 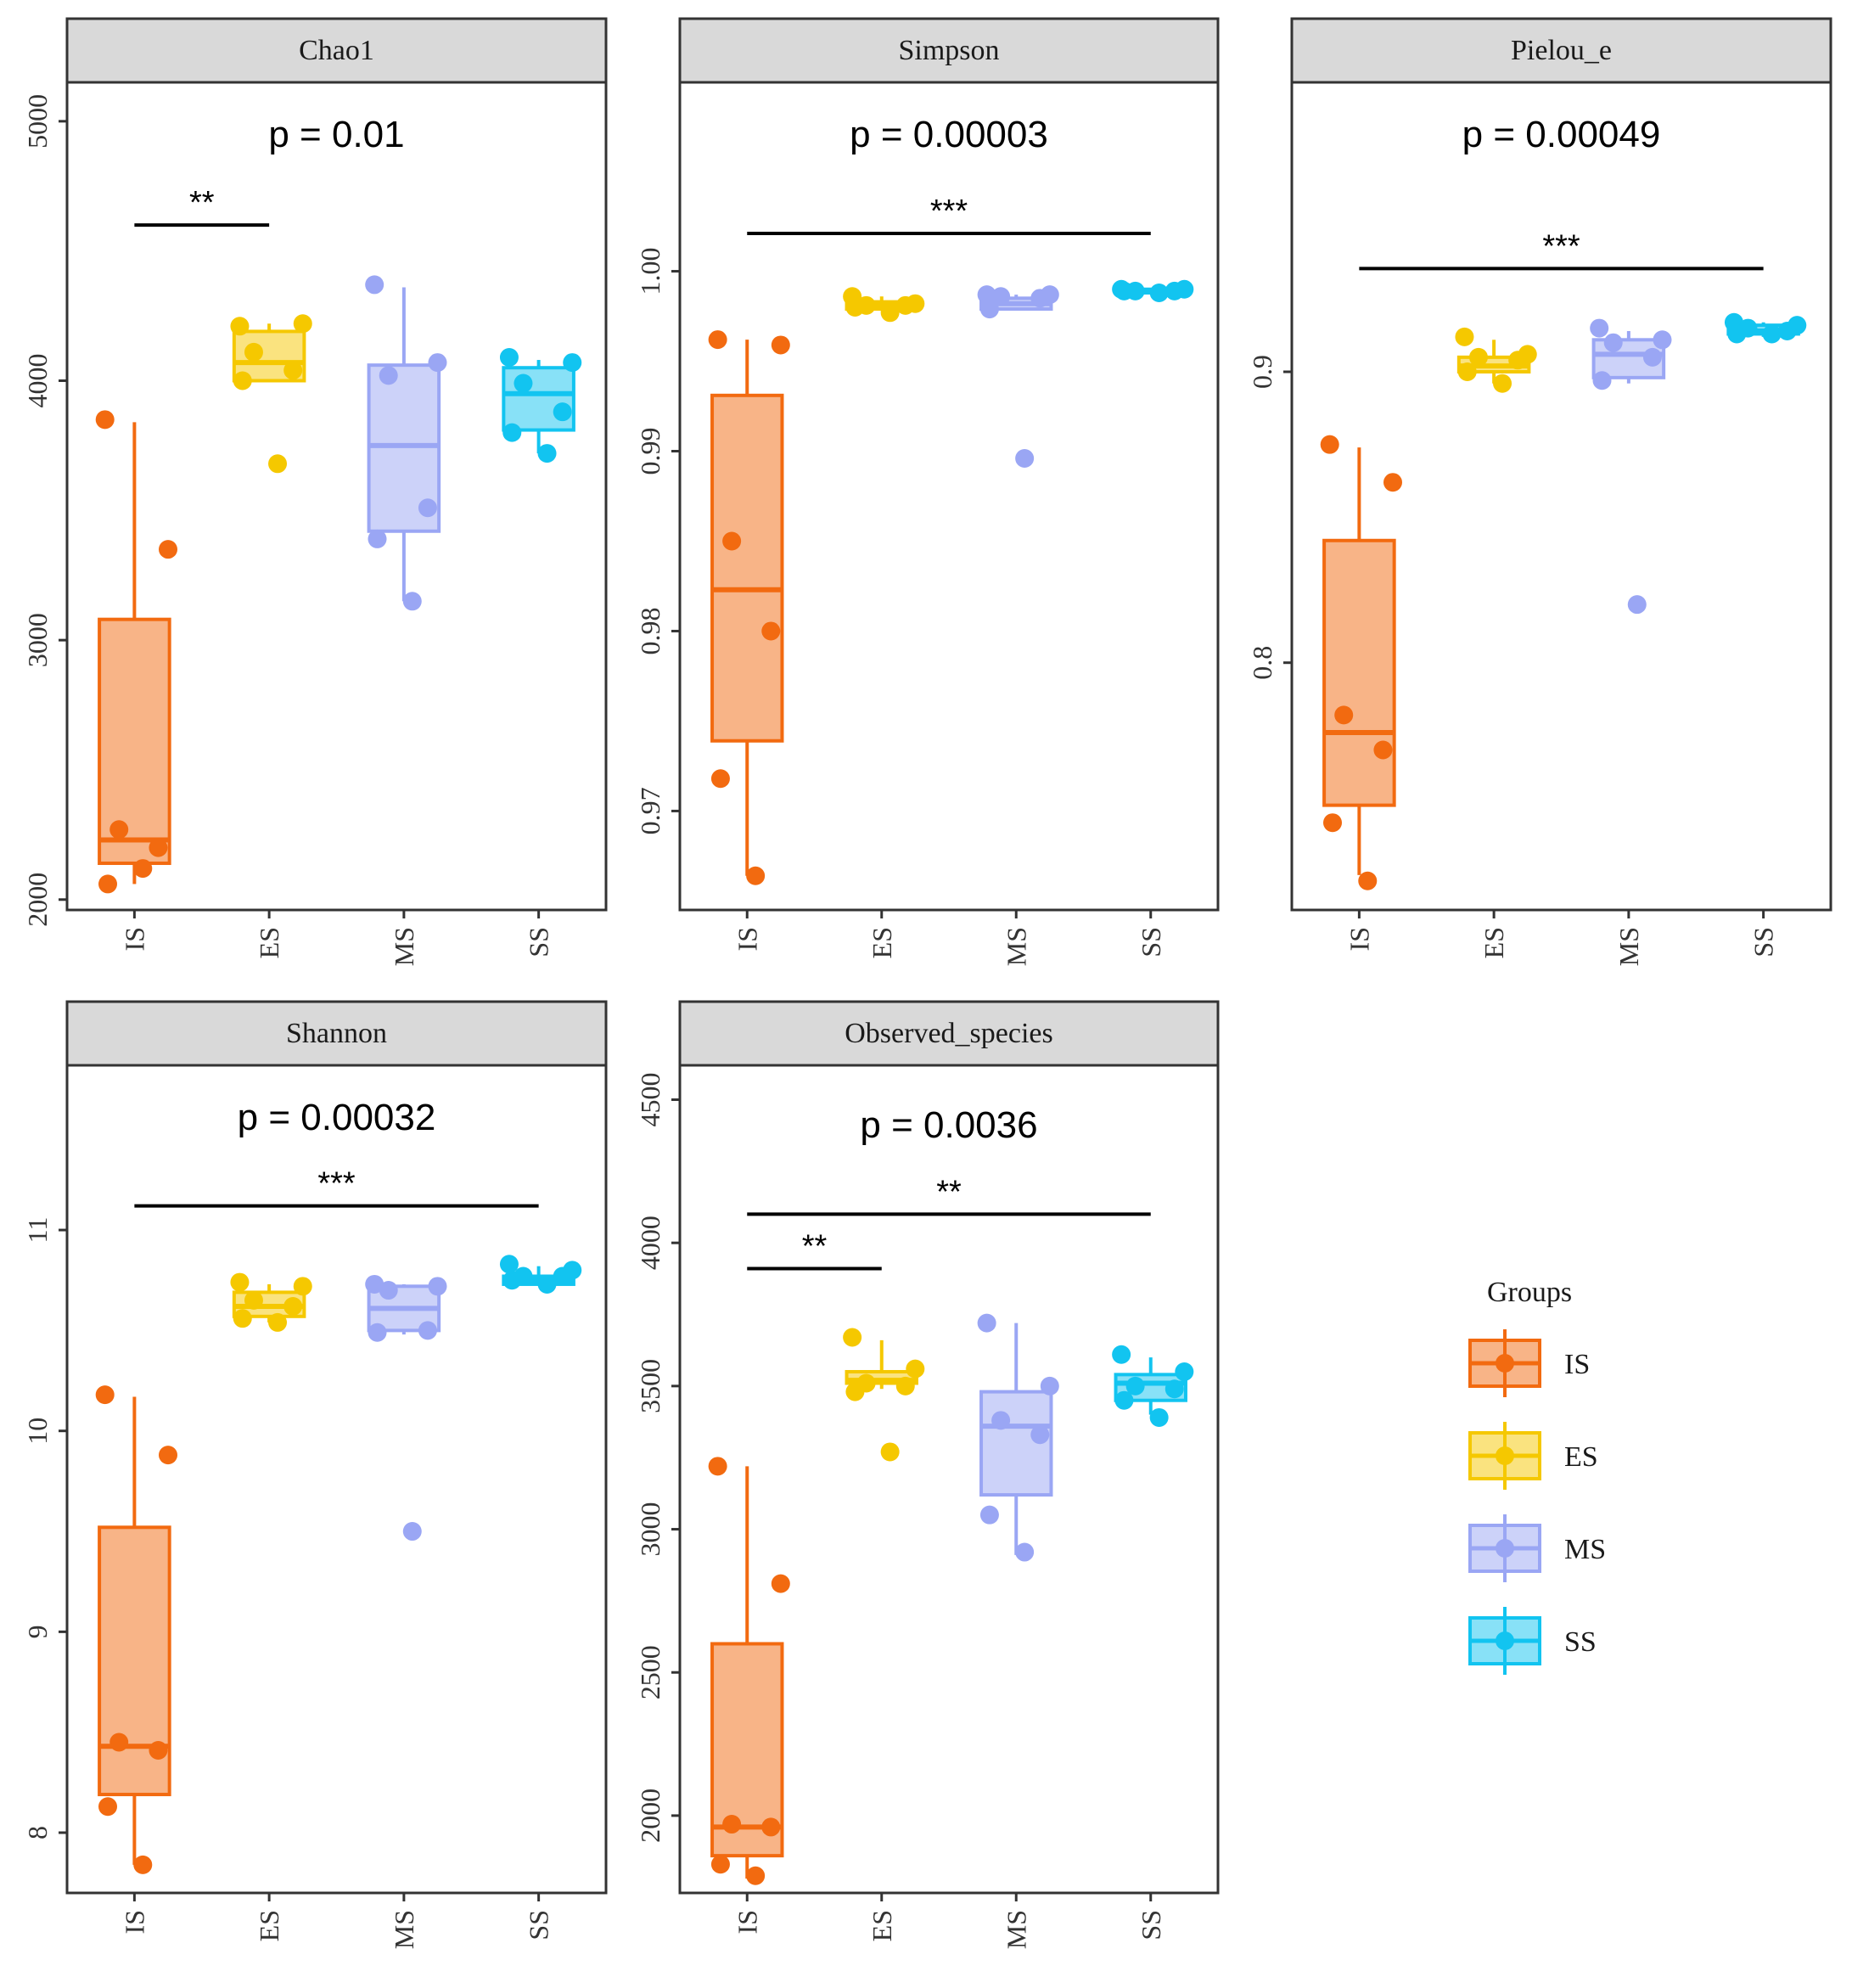 What do you see at coordinates (1529, 1363) in the screenshot?
I see `legend-item-IS: IS` at bounding box center [1529, 1363].